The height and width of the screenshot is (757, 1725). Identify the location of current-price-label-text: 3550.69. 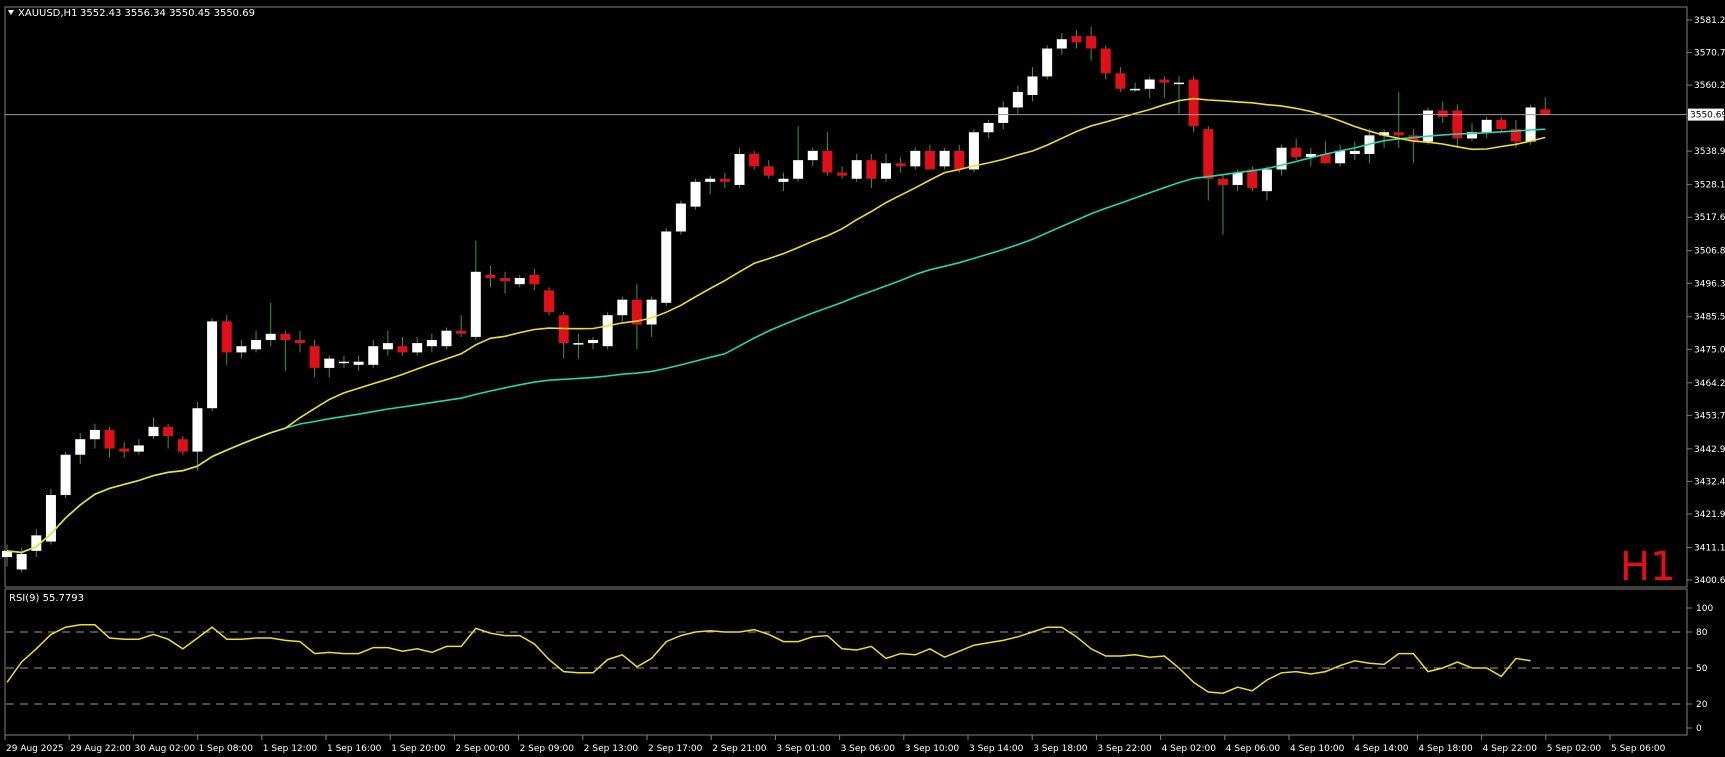
(1707, 116).